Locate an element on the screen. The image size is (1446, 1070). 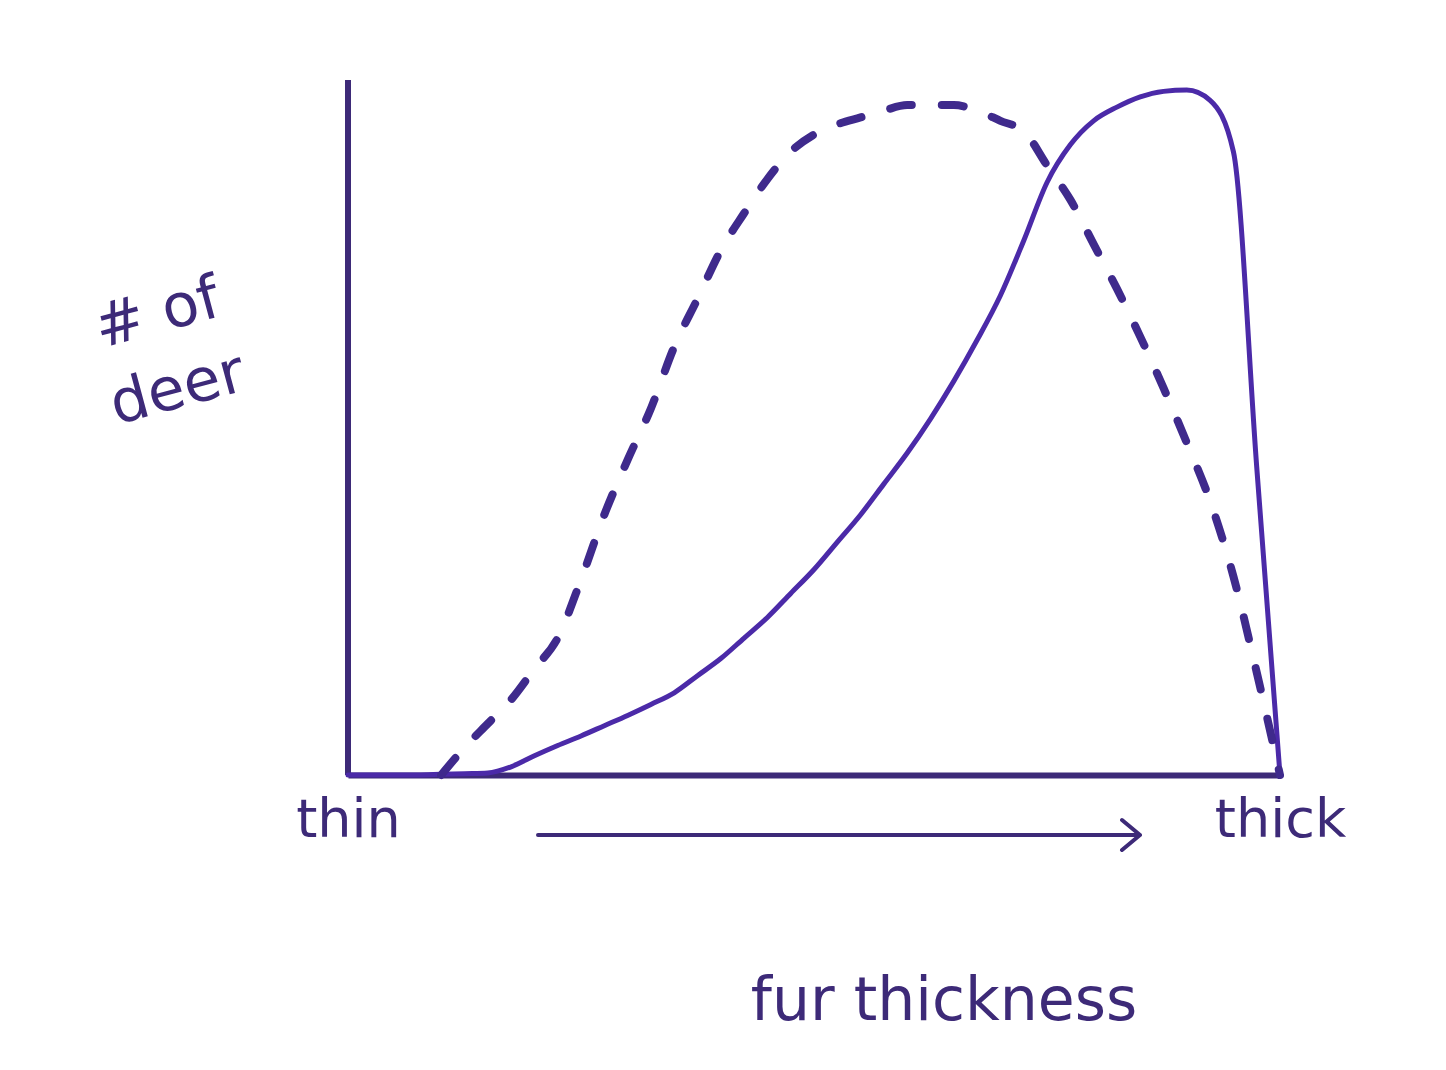
y-axis-title: # of deer is located at coordinates (169, 349).